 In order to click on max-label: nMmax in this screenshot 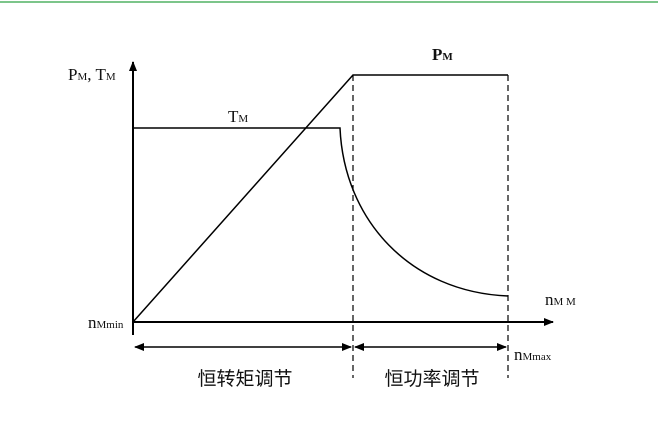, I will do `click(533, 354)`.